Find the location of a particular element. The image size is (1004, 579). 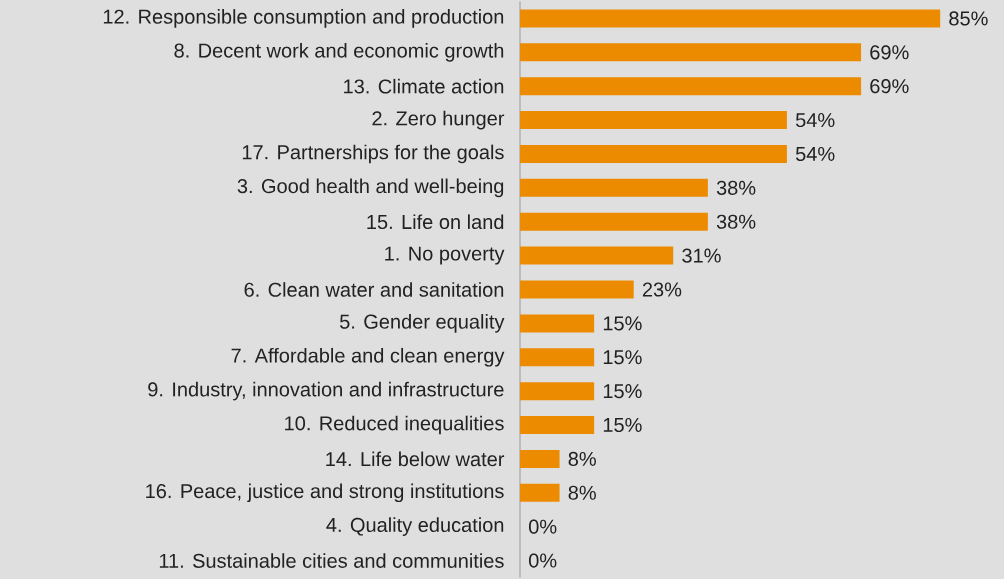

y-tick-label: 12. Responsible consumption and production is located at coordinates (303, 18).